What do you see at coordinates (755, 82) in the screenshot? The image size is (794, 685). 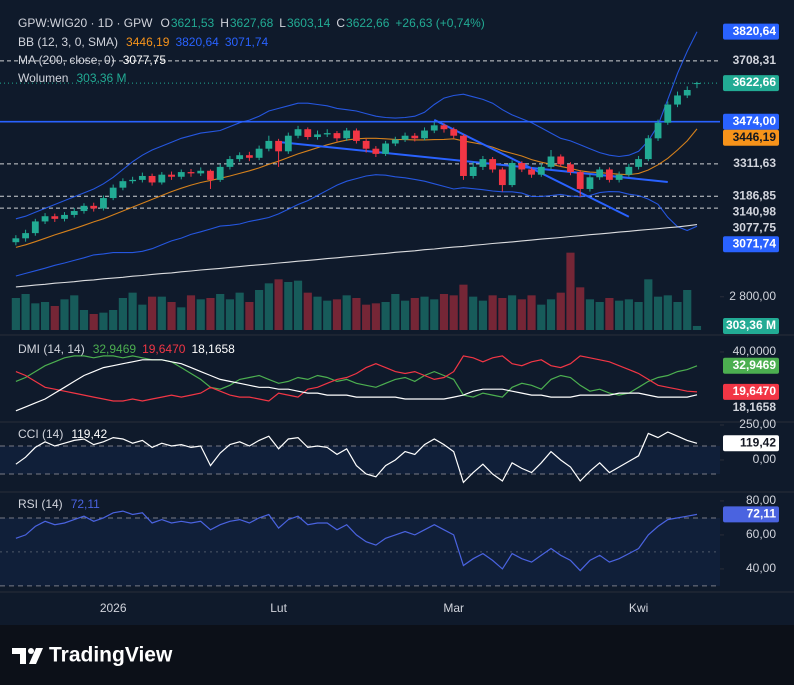 I see `price-tag-label: 3622,66` at bounding box center [755, 82].